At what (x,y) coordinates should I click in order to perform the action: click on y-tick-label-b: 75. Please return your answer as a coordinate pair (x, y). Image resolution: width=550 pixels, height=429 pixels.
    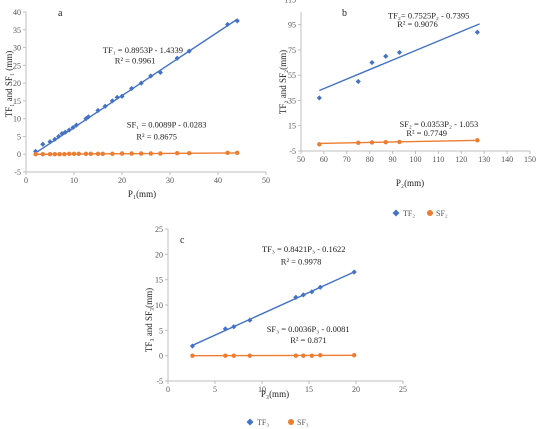
    Looking at the image, I should click on (292, 50).